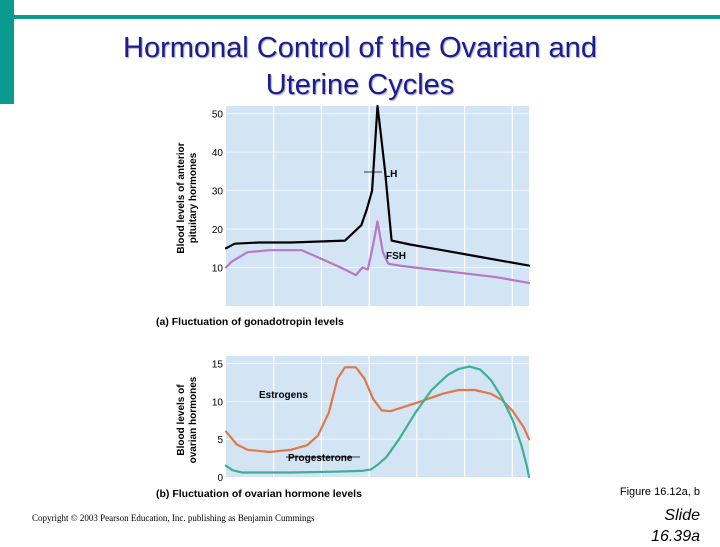  I want to click on chart-1-ylabel-line: ovarian hormones, so click(193, 419).